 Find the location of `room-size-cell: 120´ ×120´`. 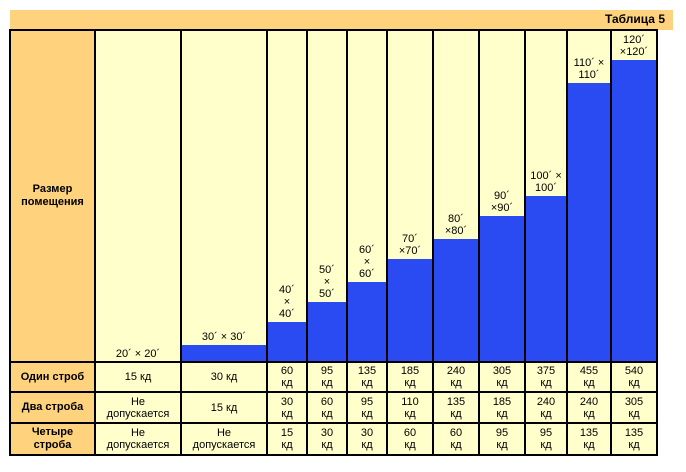

room-size-cell: 120´ ×120´ is located at coordinates (634, 196).